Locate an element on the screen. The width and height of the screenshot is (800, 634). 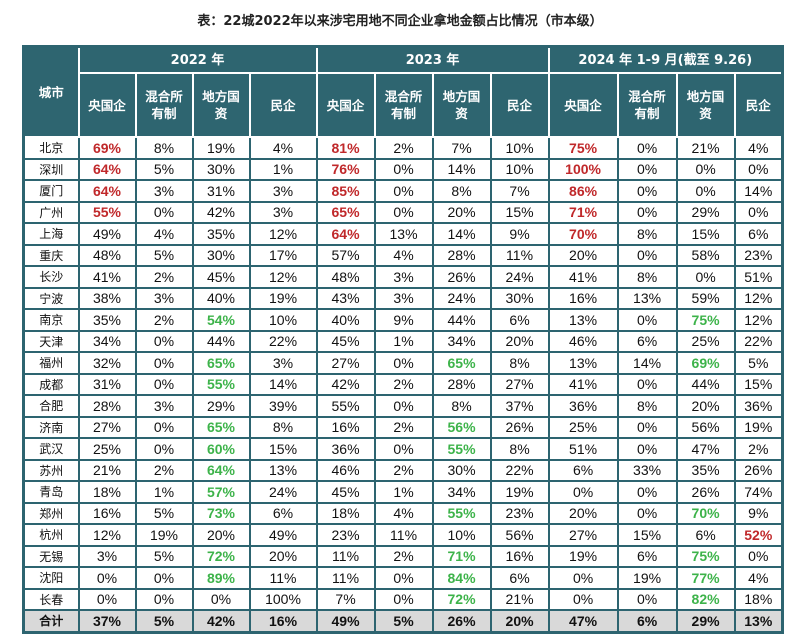
value-cell: 22% is located at coordinates (758, 341).